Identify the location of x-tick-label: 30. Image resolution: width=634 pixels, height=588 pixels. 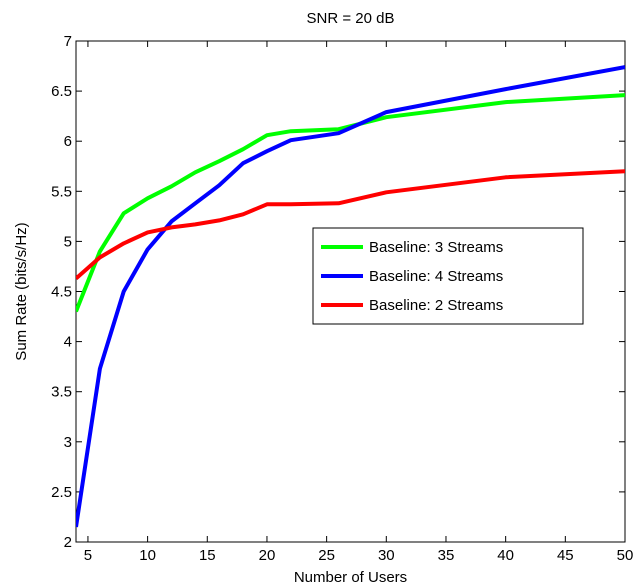
(386, 555).